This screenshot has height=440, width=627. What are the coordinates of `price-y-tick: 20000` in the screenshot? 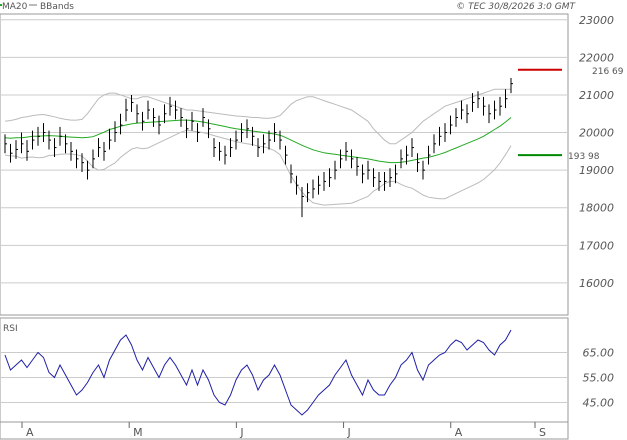 It's located at (596, 133).